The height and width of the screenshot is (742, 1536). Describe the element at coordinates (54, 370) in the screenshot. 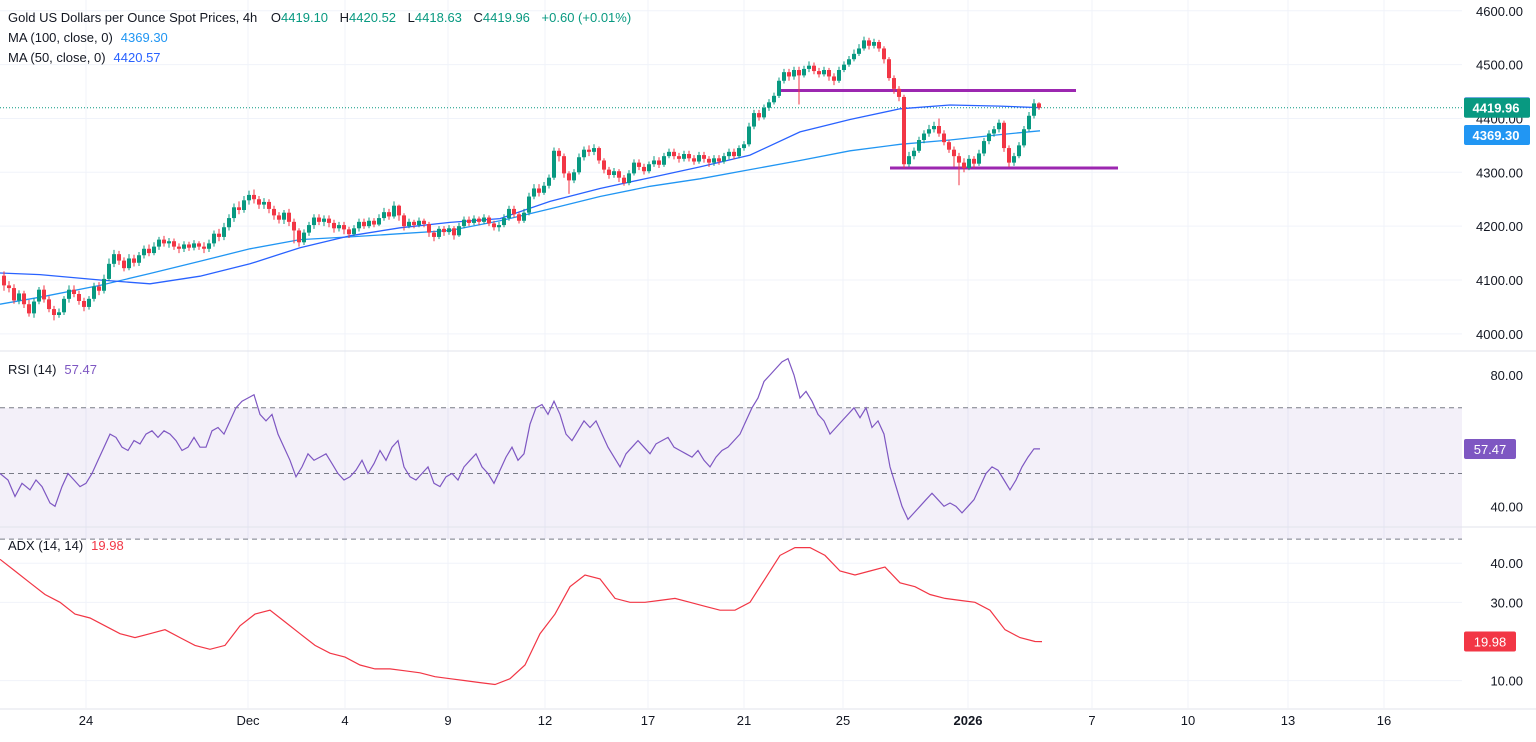

I see `rsi-legend: RSI (14) 57.47` at that location.